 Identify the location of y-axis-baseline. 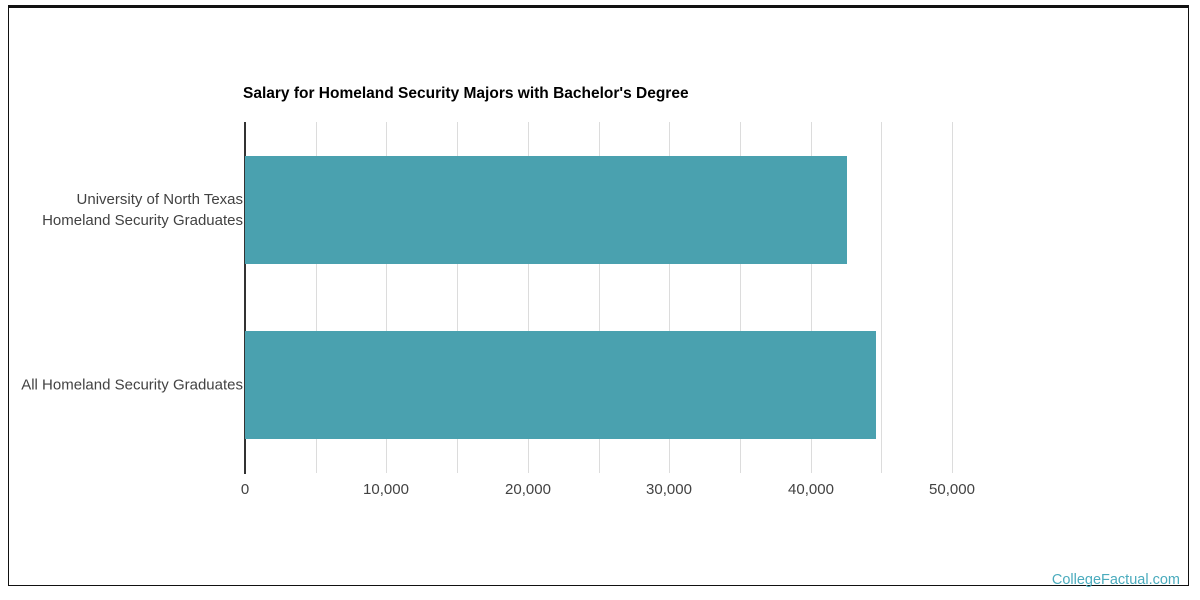
(245, 298).